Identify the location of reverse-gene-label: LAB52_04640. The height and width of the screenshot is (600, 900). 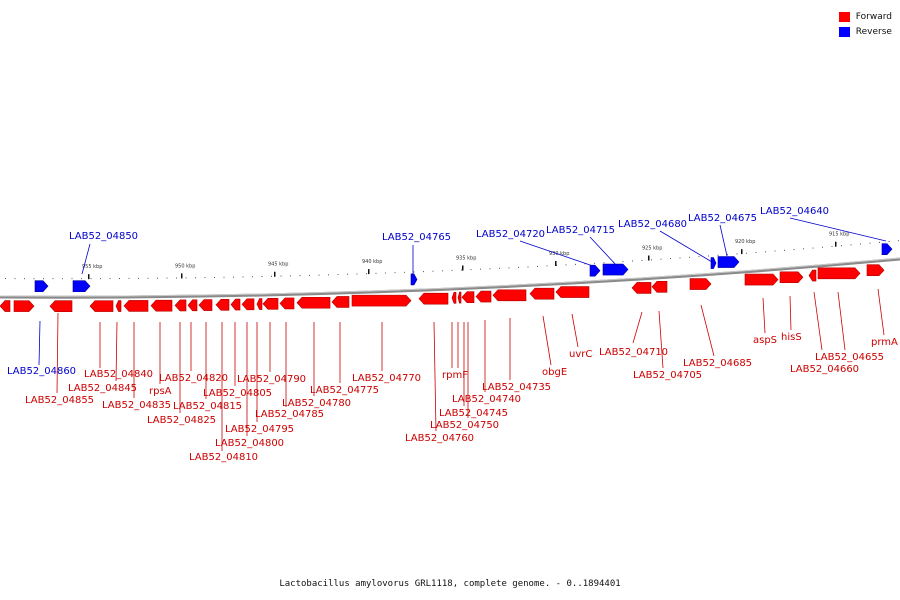
(794, 211).